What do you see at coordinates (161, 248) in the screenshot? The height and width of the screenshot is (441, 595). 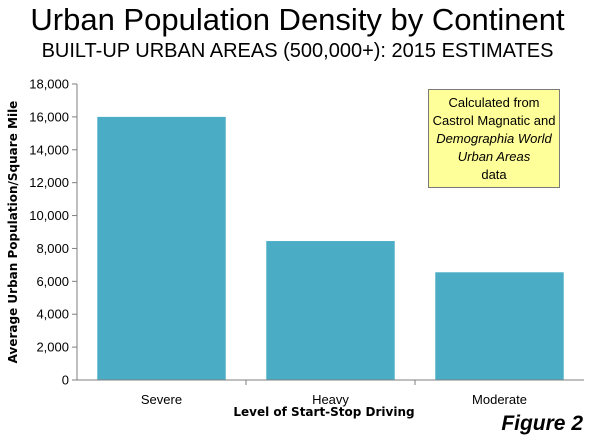 I see `bar-severe` at bounding box center [161, 248].